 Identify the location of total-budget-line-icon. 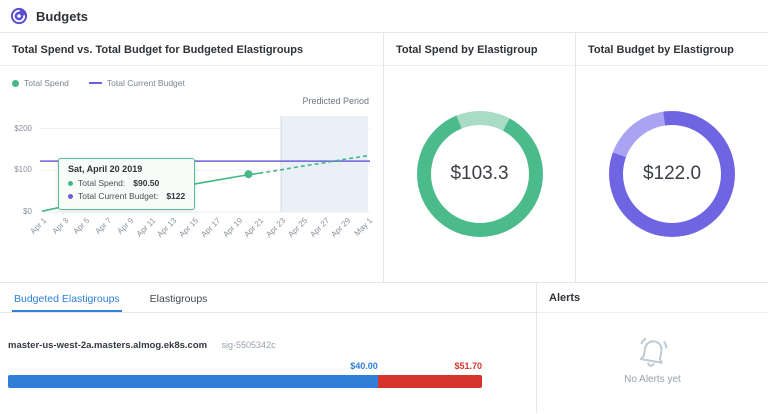
(95, 83).